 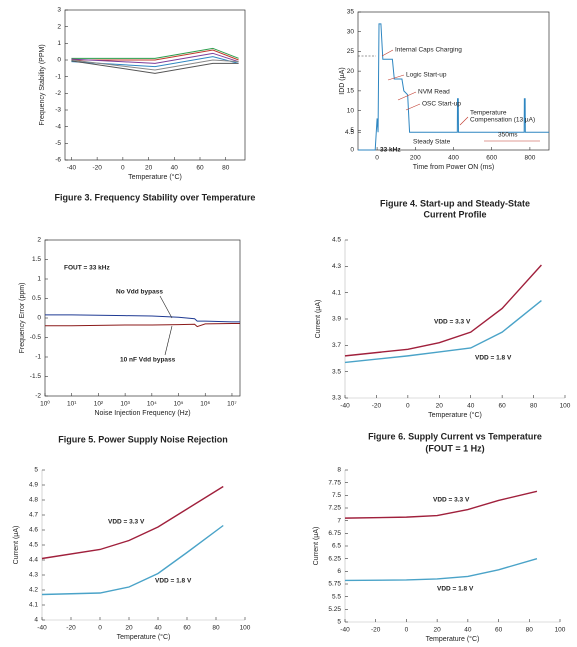 What do you see at coordinates (36, 376) in the screenshot?
I see `y-tick-label: -1.5` at bounding box center [36, 376].